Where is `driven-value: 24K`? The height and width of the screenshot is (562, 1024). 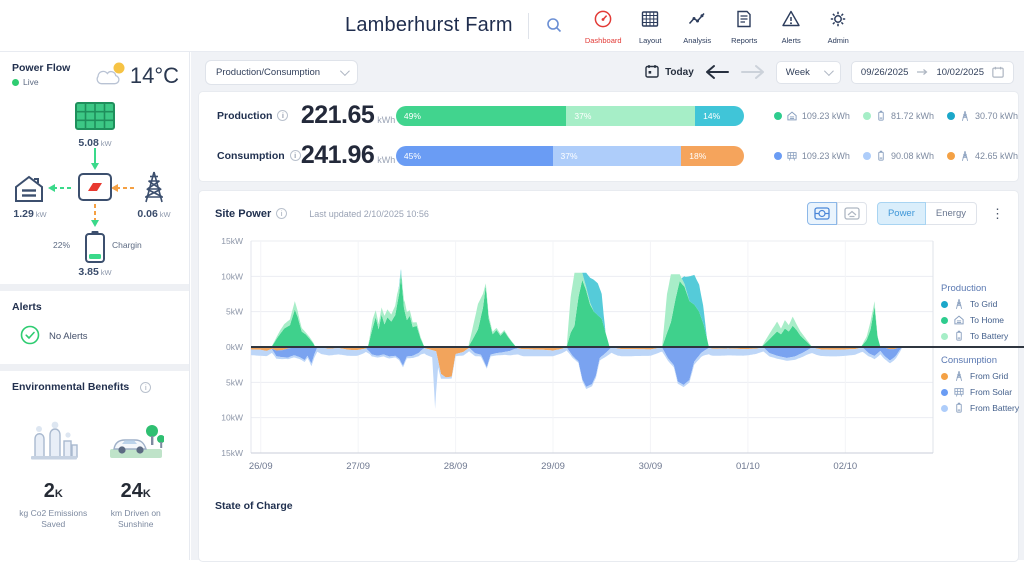
driven-value: 24K is located at coordinates (135, 491).